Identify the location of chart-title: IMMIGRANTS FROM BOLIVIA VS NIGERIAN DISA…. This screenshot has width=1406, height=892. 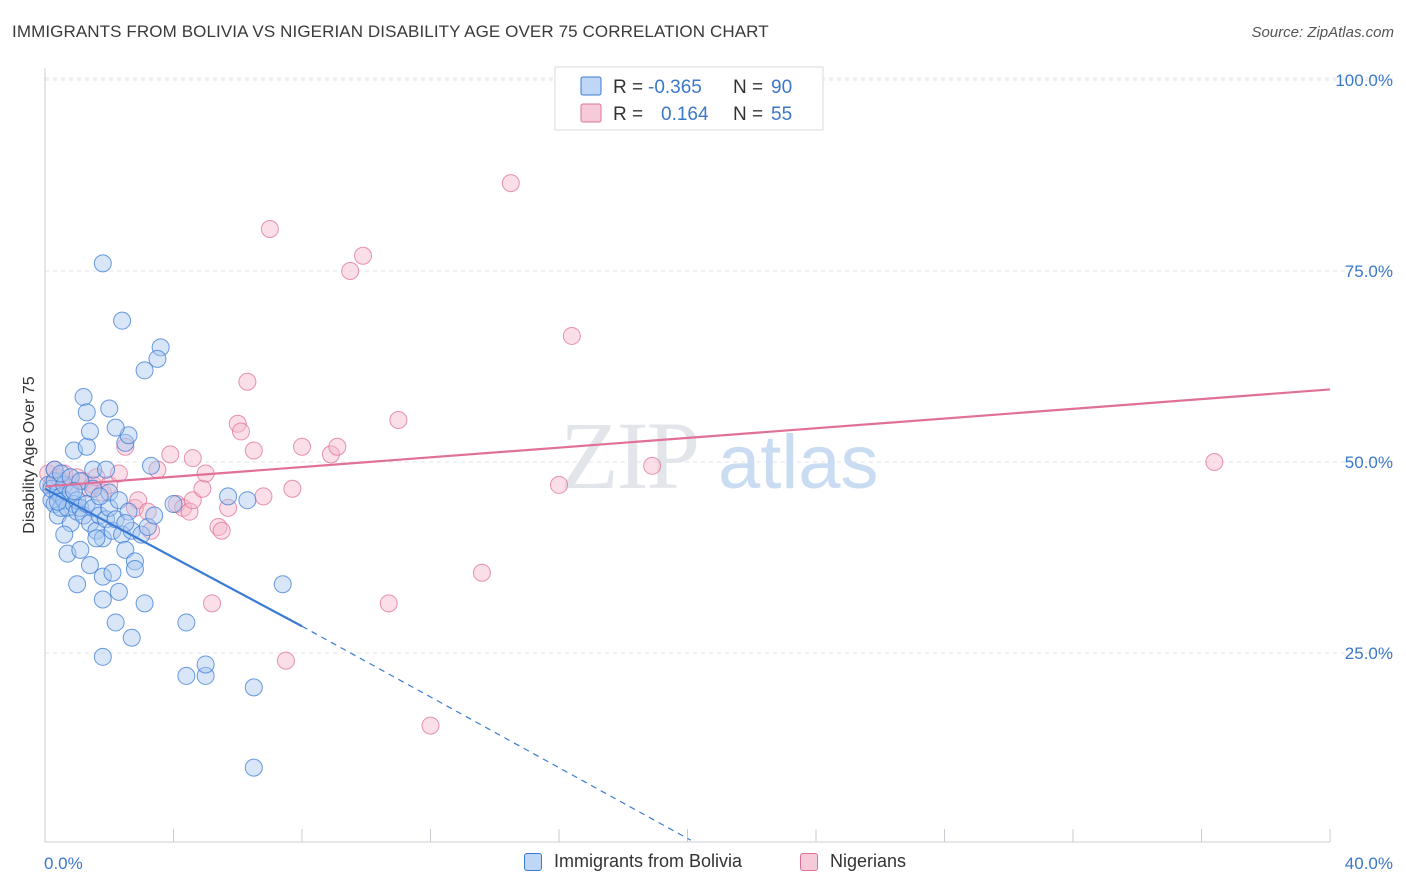
(390, 31).